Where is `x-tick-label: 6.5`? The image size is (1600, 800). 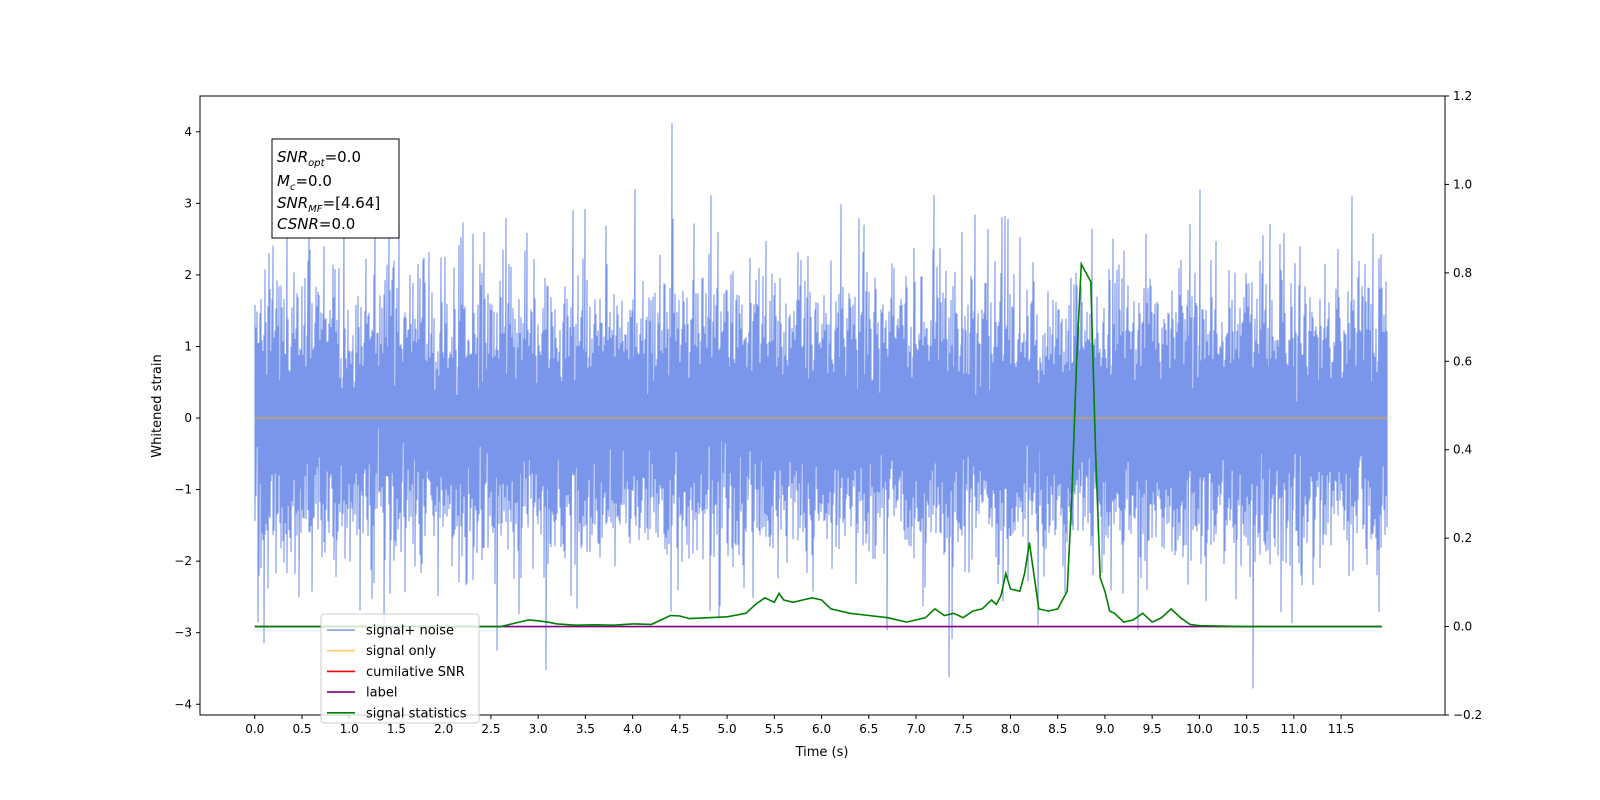
x-tick-label: 6.5 is located at coordinates (868, 729).